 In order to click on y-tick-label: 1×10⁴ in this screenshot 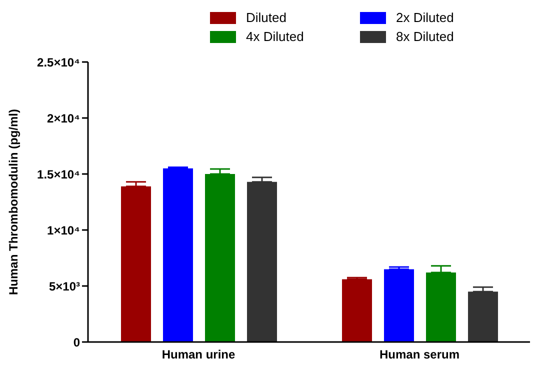, I will do `click(63, 230)`.